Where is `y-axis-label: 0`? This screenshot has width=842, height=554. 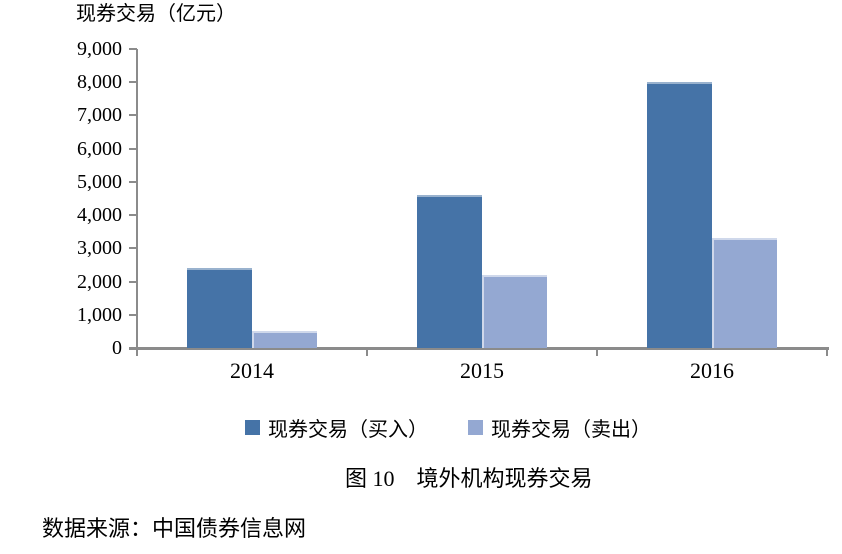 y-axis-label: 0 is located at coordinates (117, 348).